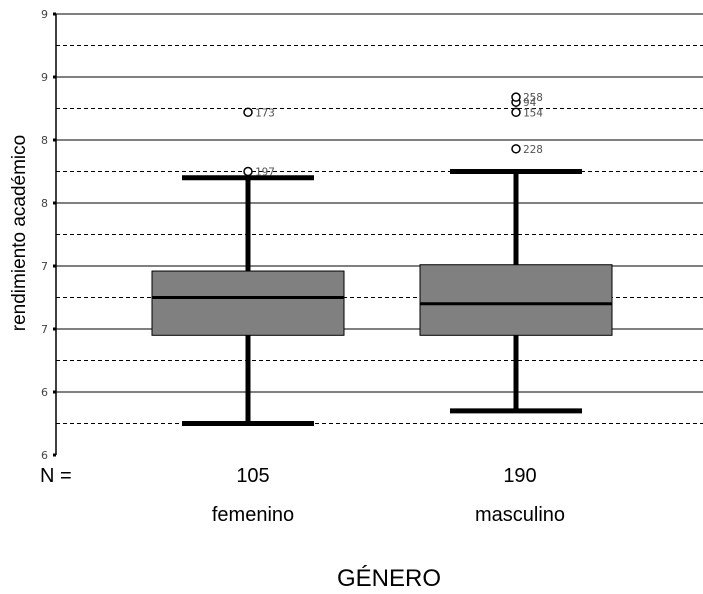  I want to click on n-value-masculino: 190, so click(519, 476).